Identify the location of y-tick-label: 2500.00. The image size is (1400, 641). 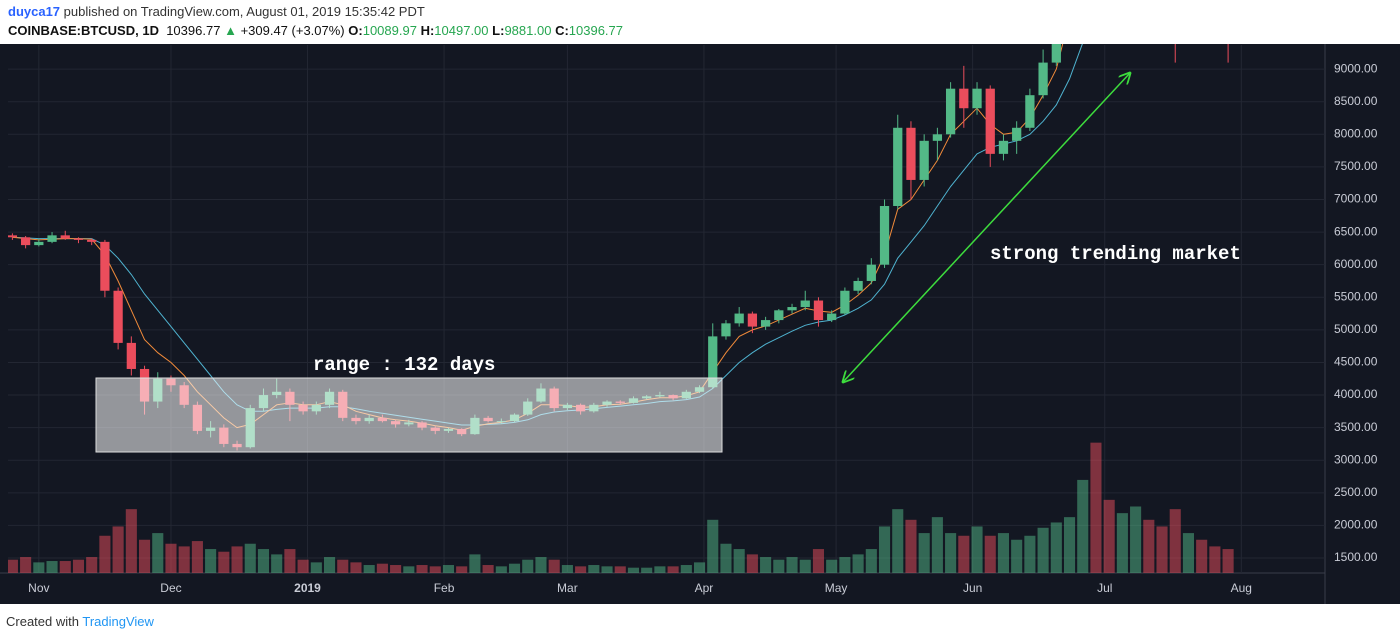
(1356, 492).